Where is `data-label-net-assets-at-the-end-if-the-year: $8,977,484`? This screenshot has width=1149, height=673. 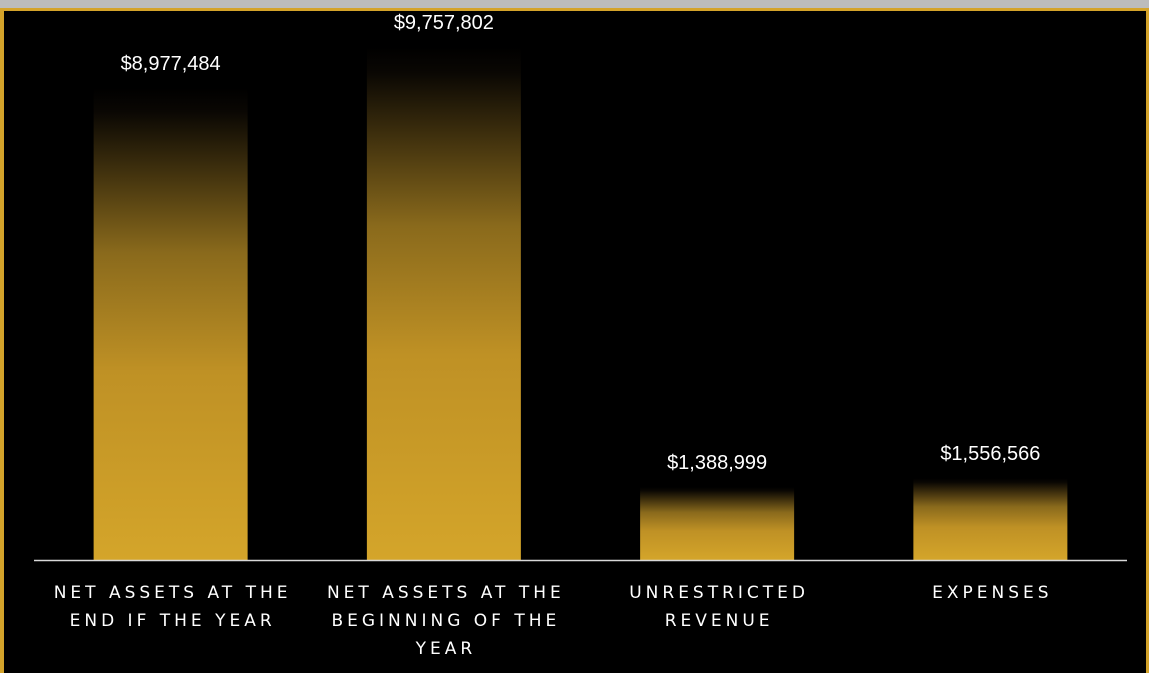
data-label-net-assets-at-the-end-if-the-year: $8,977,484 is located at coordinates (171, 64).